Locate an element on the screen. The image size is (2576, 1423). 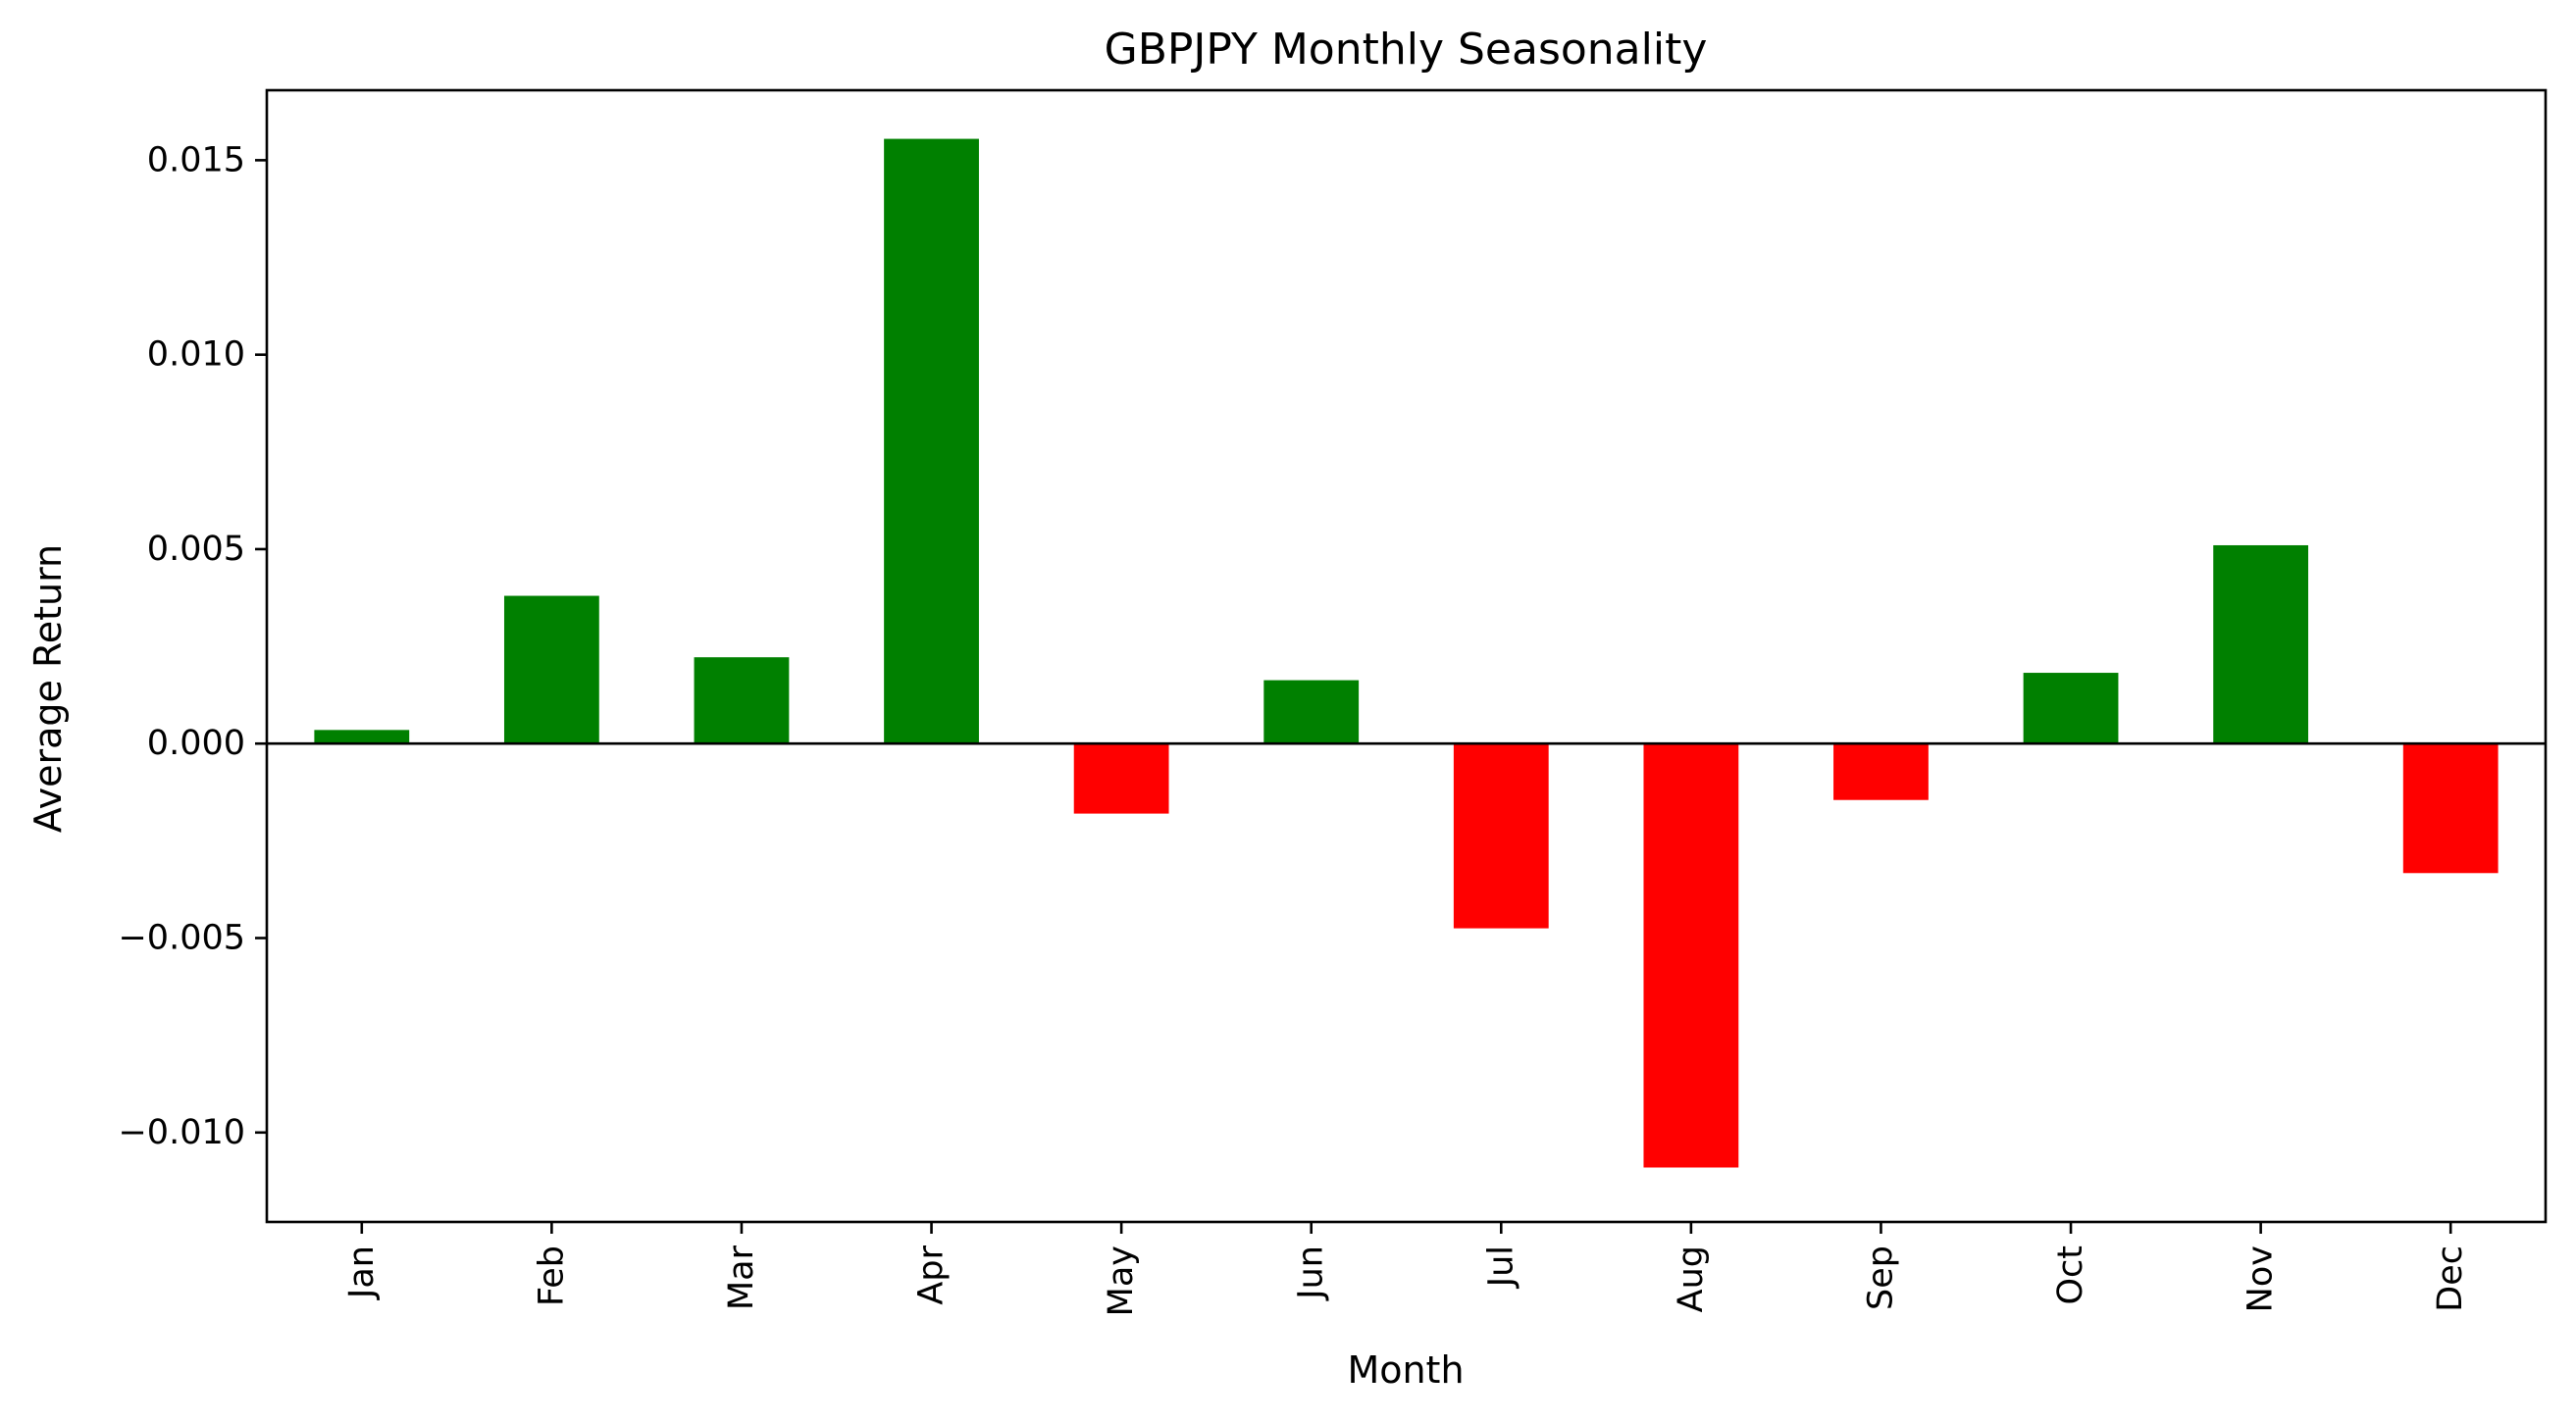
y-tick-label: 0.015 is located at coordinates (196, 159).